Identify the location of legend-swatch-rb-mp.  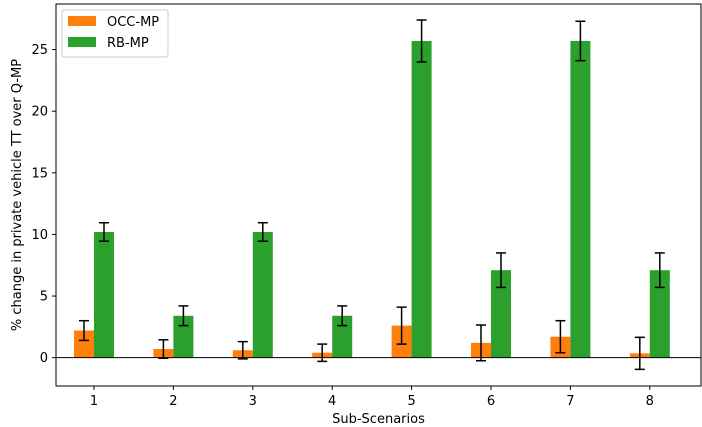
(82, 42).